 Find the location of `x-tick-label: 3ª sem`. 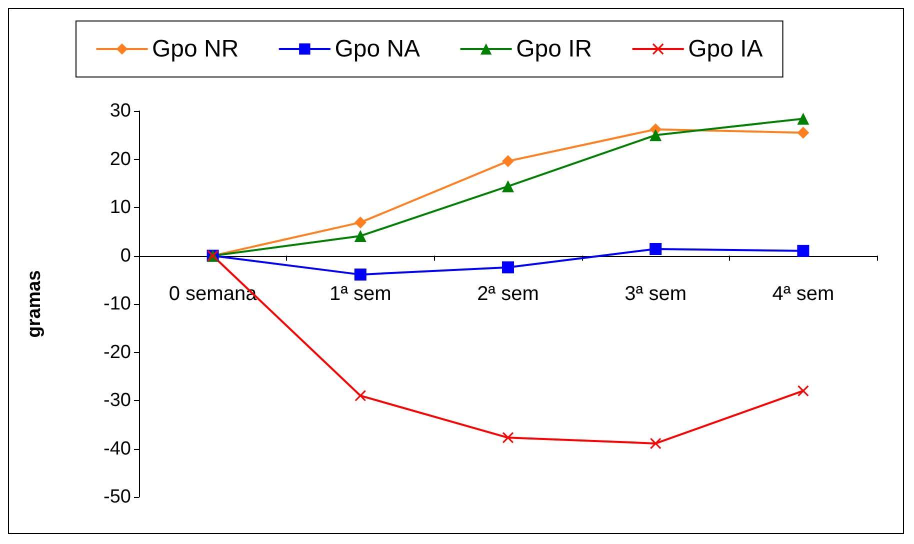

x-tick-label: 3ª sem is located at coordinates (655, 293).